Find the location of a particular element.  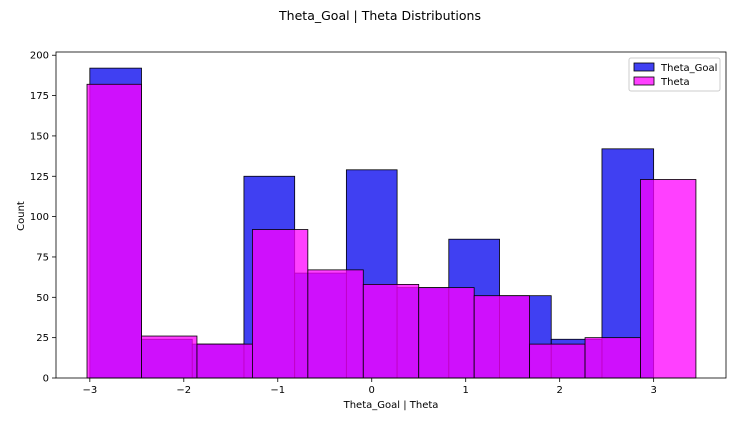

legend-label-0: Theta_Goal is located at coordinates (688, 68).